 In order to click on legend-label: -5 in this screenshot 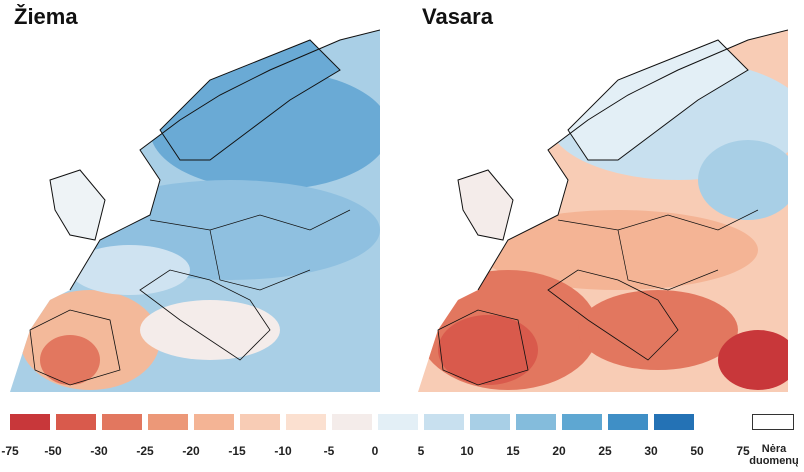, I will do `click(329, 451)`.